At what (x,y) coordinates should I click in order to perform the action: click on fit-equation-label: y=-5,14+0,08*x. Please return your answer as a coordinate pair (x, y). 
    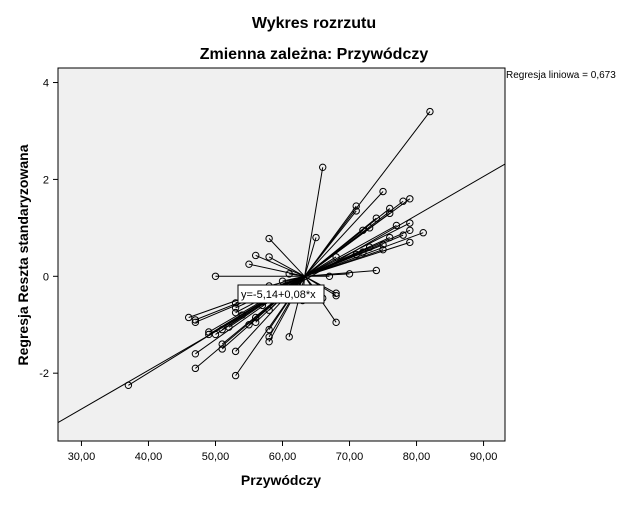
    Looking at the image, I should click on (278, 295).